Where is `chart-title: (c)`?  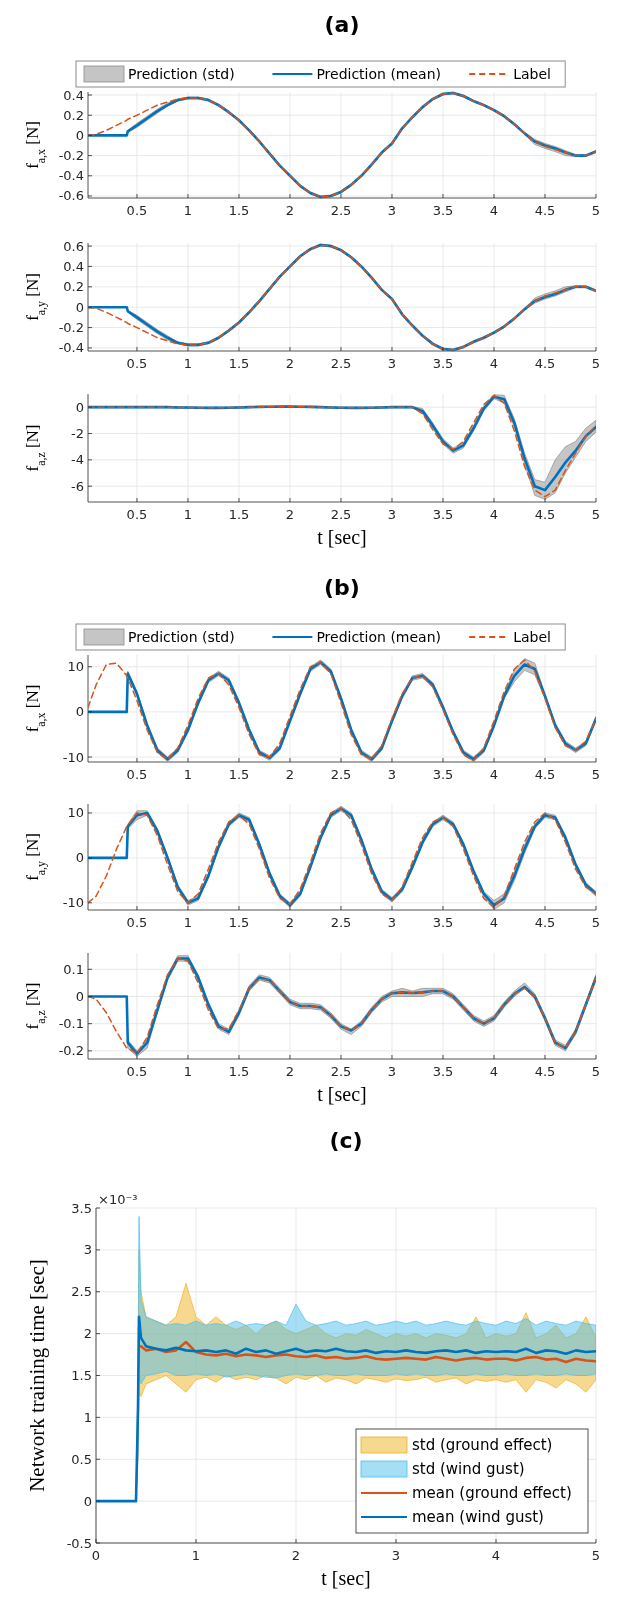 chart-title: (c) is located at coordinates (346, 1140).